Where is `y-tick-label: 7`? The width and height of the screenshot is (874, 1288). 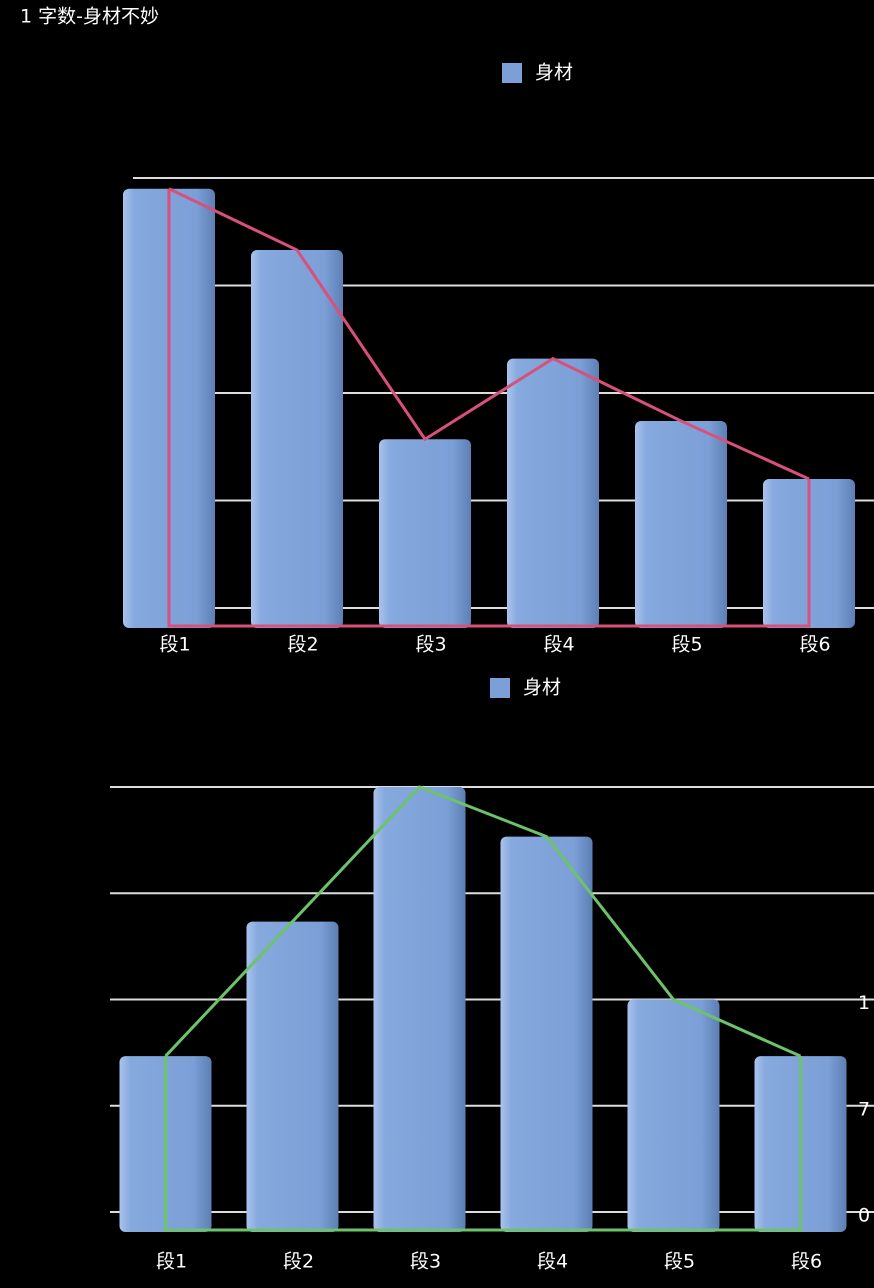 y-tick-label: 7 is located at coordinates (864, 1109).